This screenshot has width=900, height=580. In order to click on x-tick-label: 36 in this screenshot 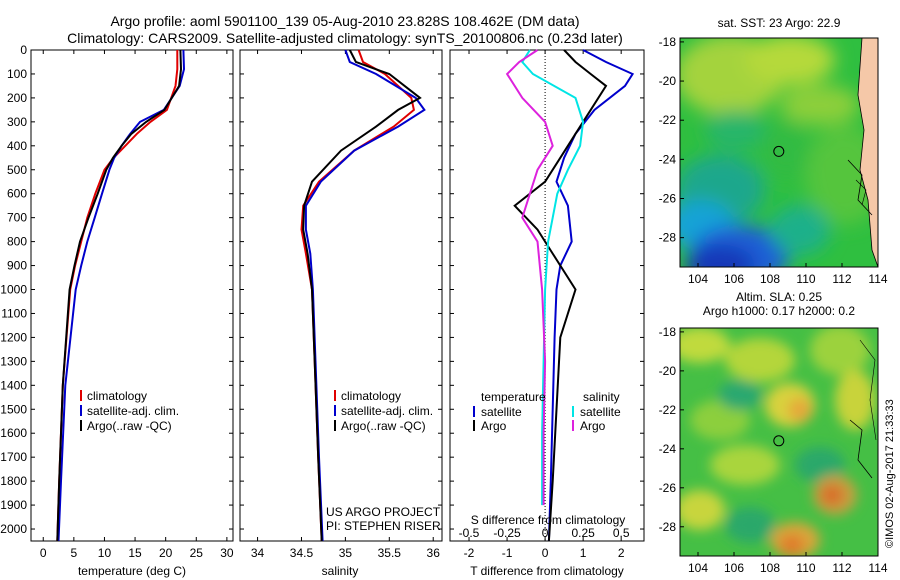, I will do `click(434, 553)`.